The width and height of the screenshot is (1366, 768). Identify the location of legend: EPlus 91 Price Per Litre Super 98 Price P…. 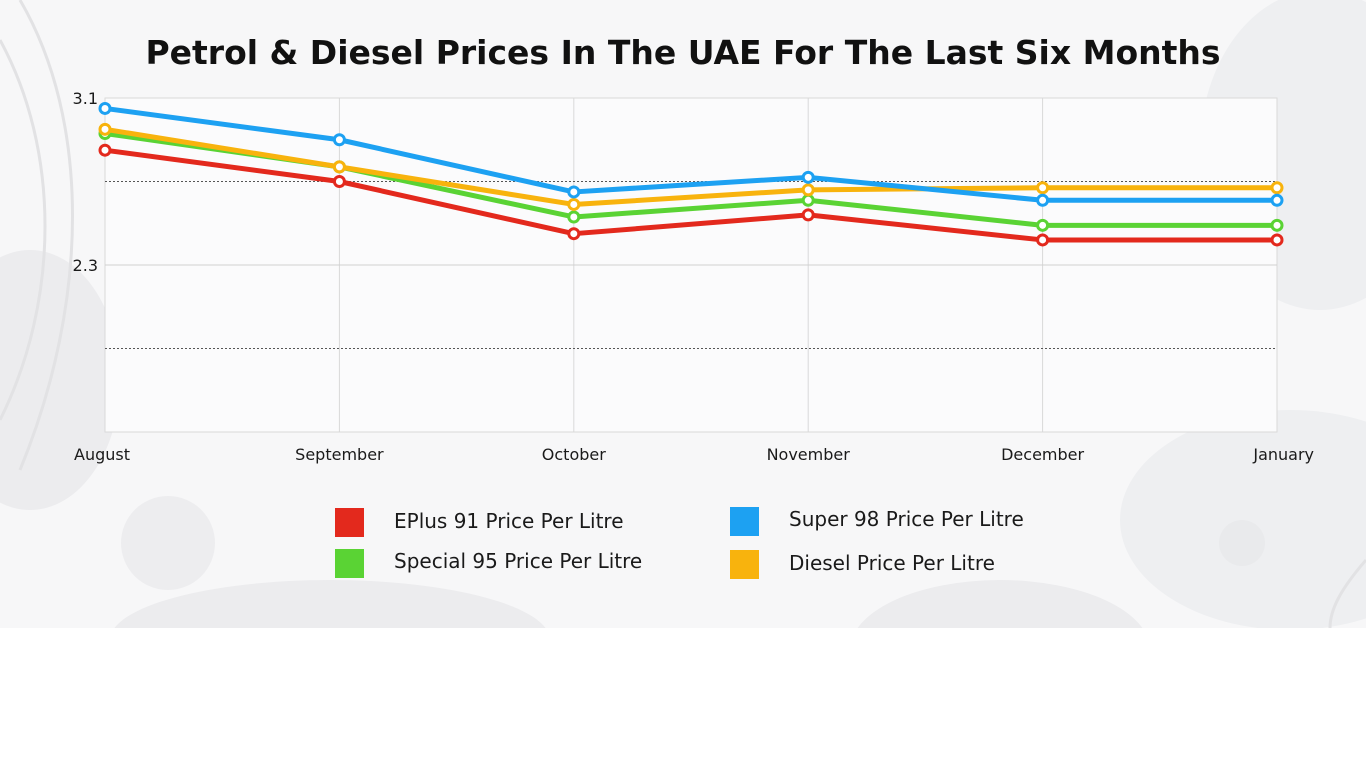
(679, 543).